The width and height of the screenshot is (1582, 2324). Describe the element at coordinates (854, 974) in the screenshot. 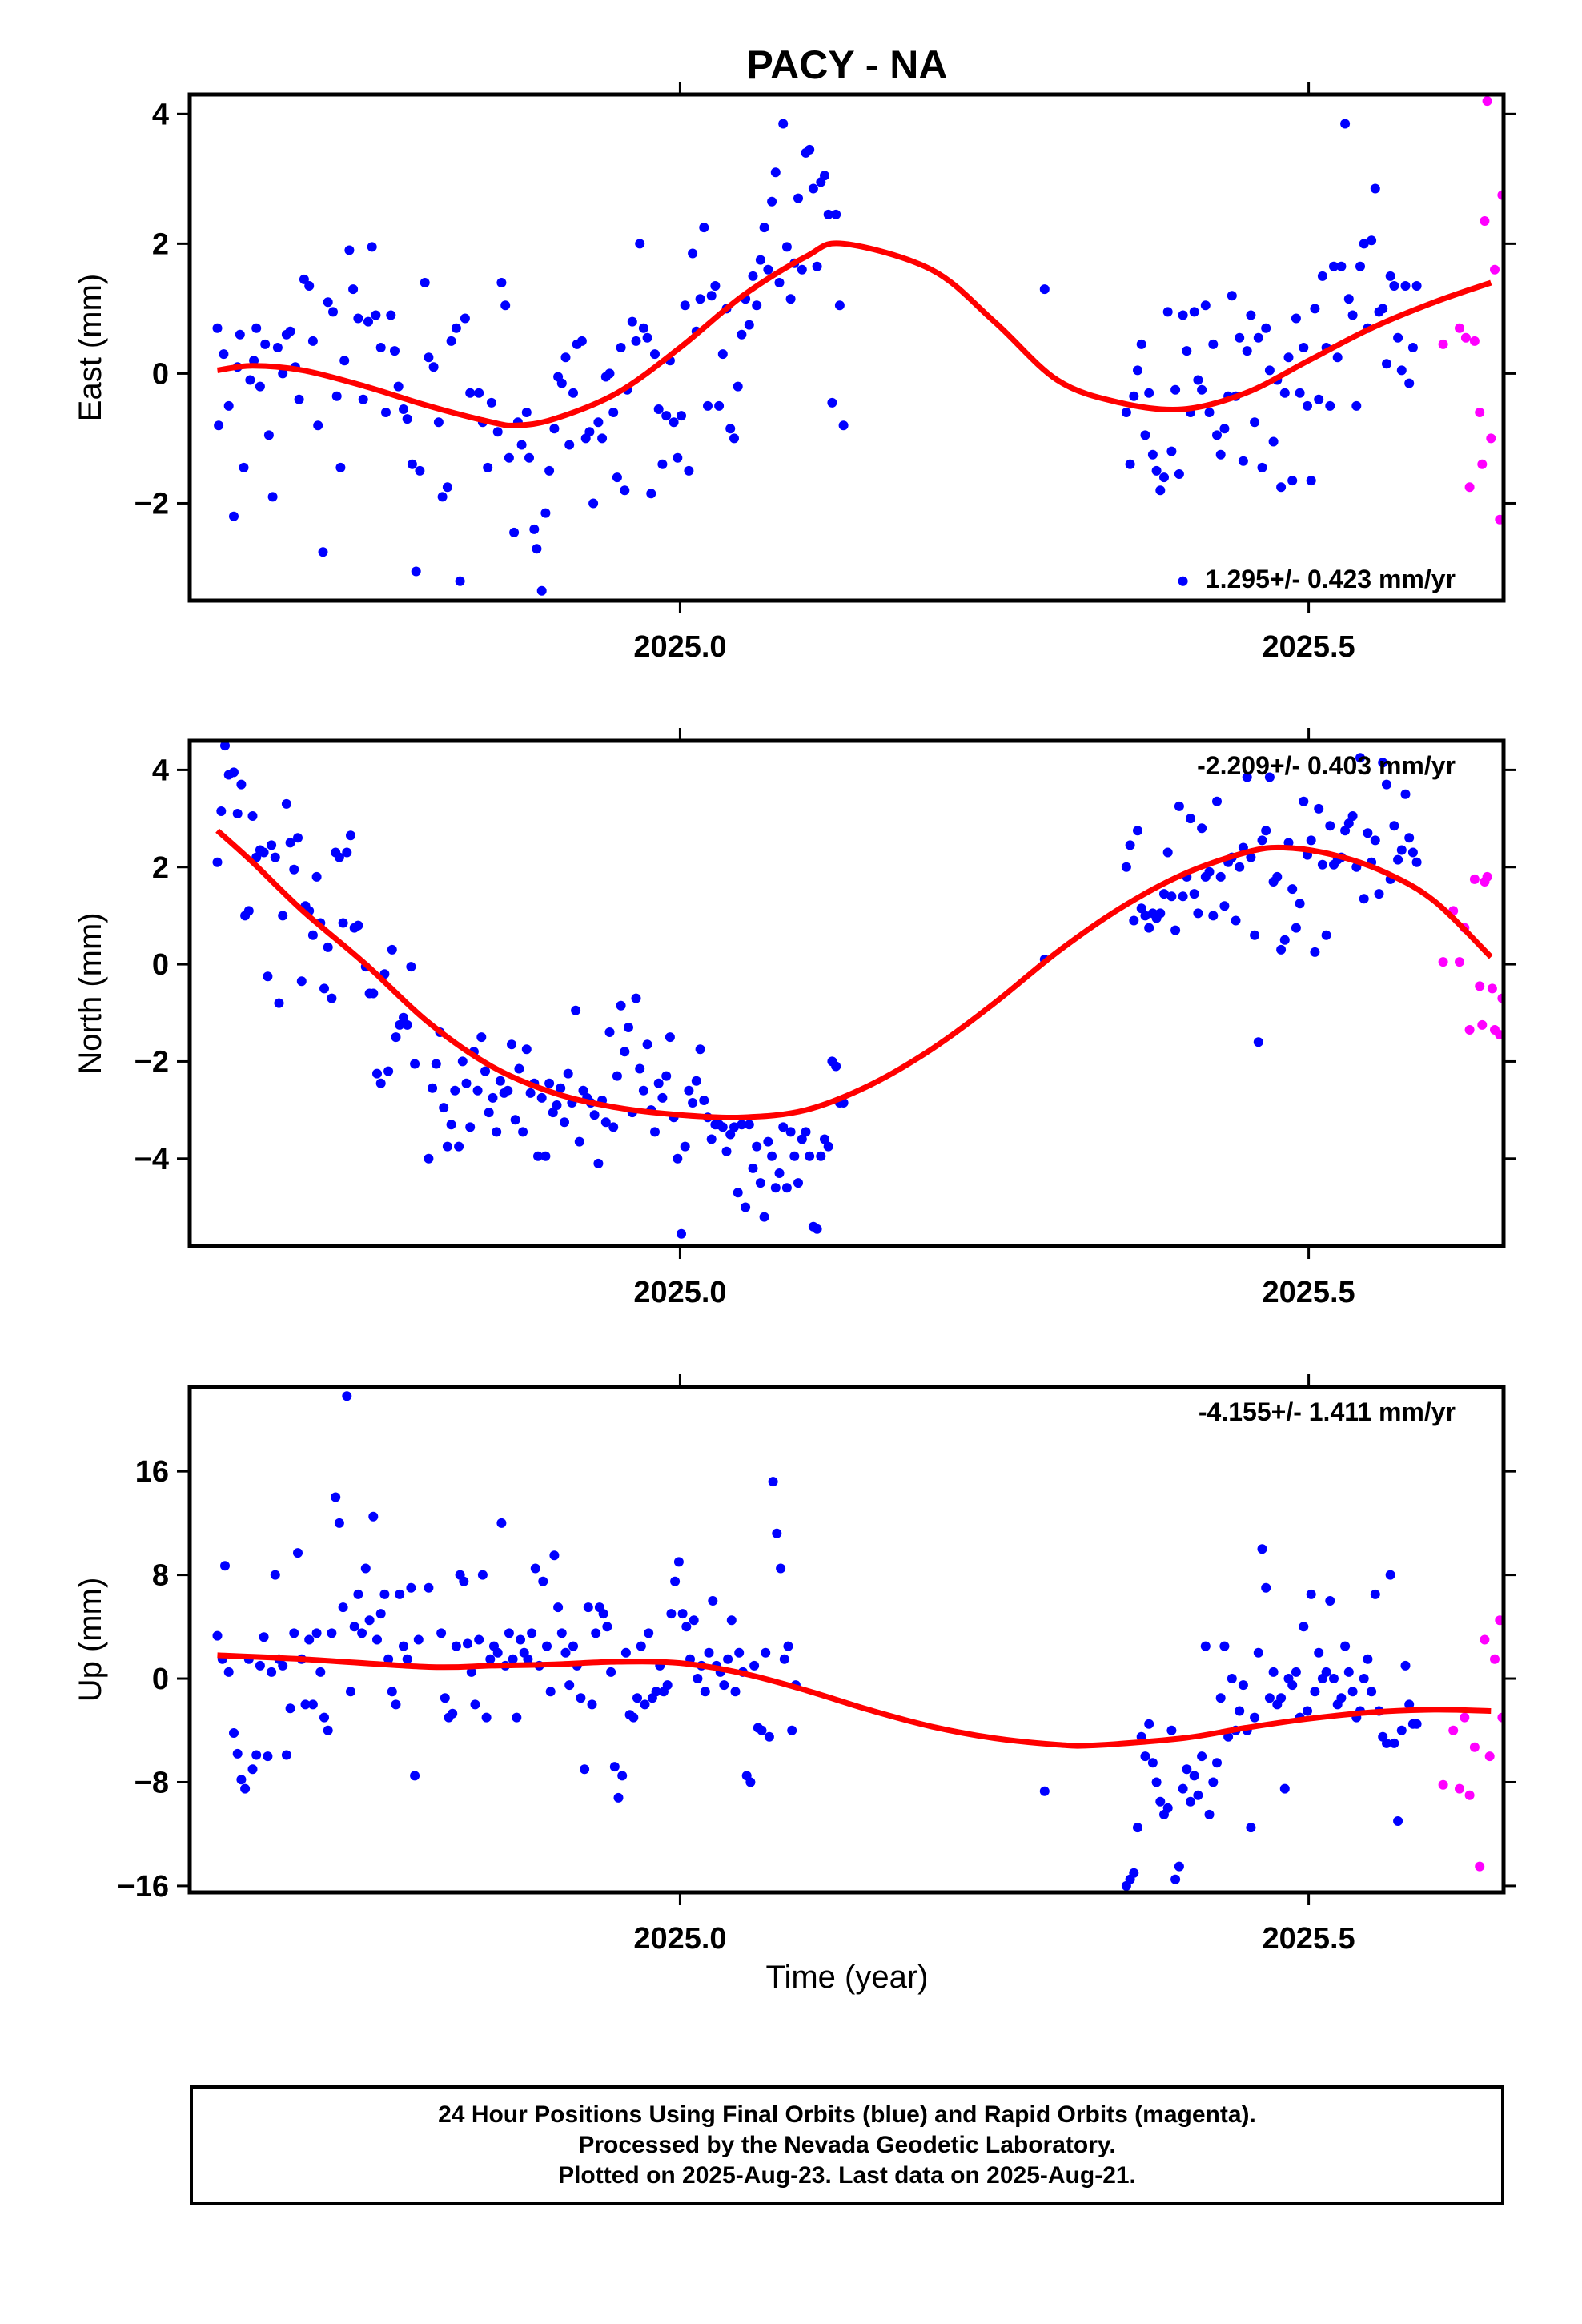

I see `north-fit-curve` at that location.